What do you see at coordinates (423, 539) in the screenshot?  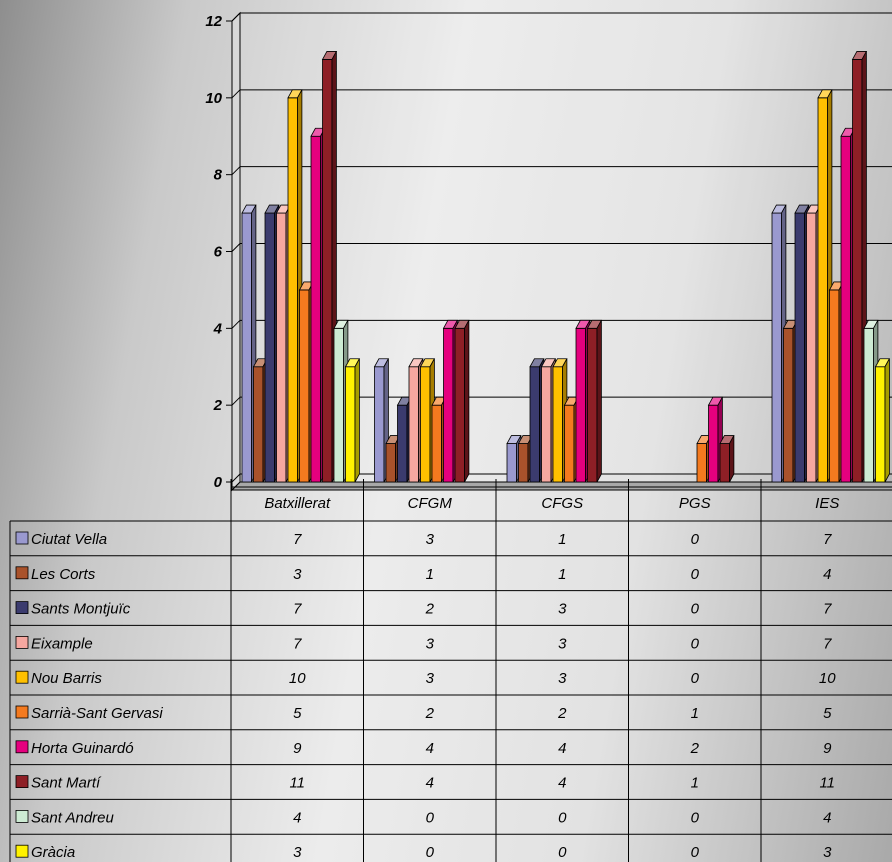 I see `table-row: Ciutat Vella 7 3 1 0 7` at bounding box center [423, 539].